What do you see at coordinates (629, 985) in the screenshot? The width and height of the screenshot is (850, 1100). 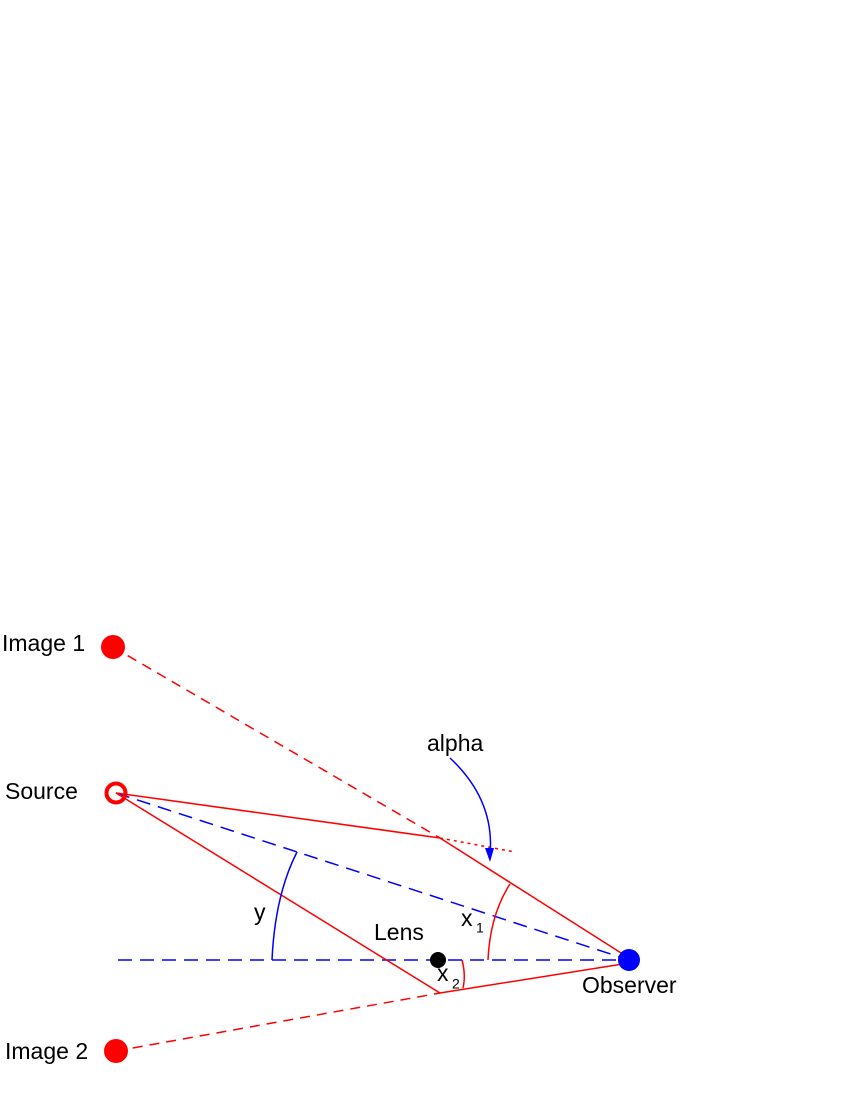 I see `observer-label: Observer` at bounding box center [629, 985].